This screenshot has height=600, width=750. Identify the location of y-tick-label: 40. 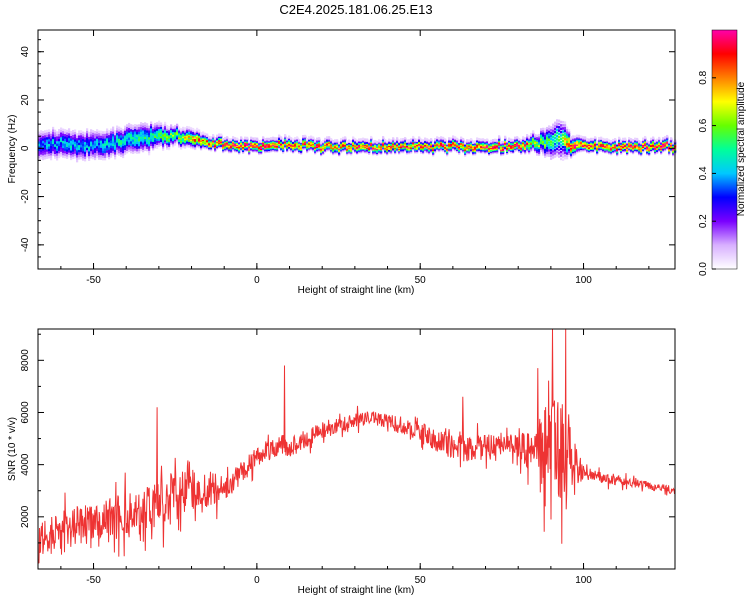
(25, 52).